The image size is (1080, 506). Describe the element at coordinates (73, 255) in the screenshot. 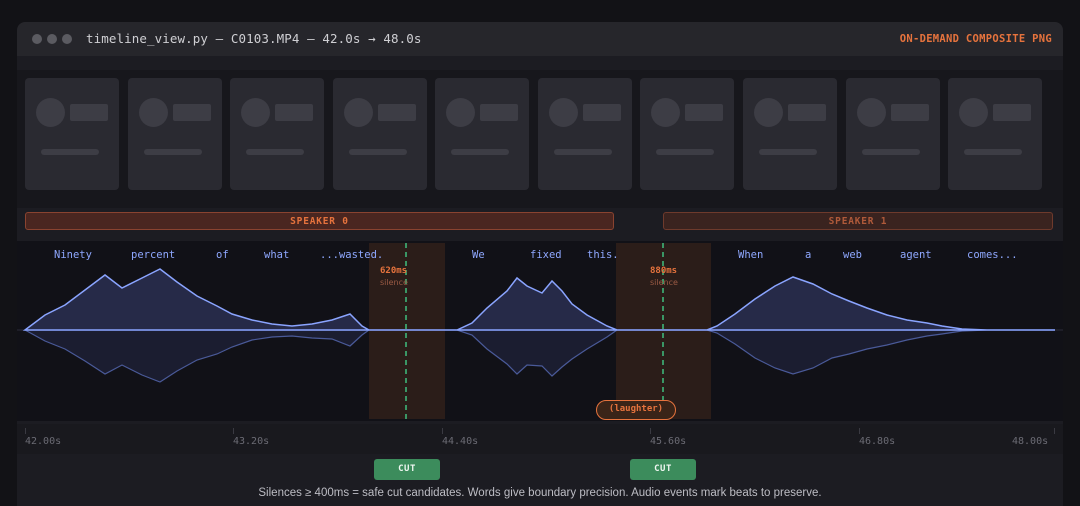

I see `transcript-word: Ninety` at that location.